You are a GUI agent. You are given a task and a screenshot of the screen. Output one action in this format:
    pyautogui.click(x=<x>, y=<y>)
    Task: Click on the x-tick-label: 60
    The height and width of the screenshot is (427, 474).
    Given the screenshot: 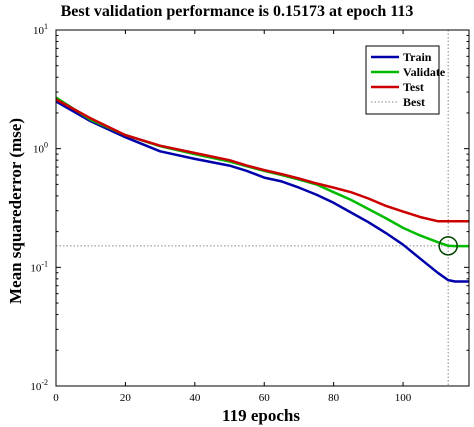 What is the action you would take?
    pyautogui.click(x=265, y=398)
    